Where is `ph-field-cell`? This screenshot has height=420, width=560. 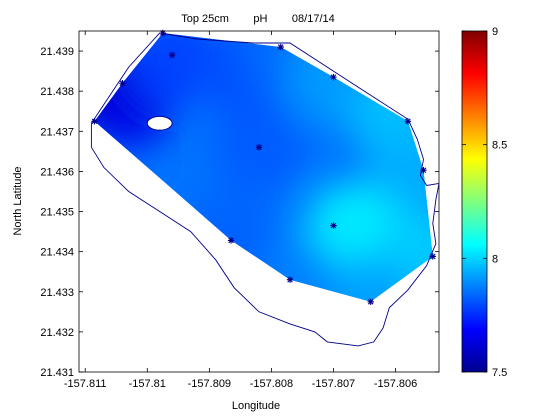
ph-field-cell is located at coordinates (400, 171).